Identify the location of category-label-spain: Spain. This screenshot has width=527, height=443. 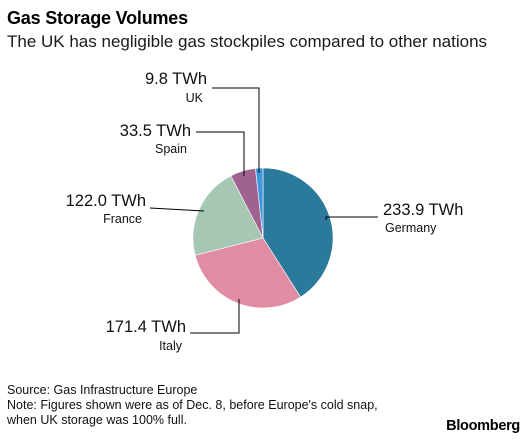
(171, 149).